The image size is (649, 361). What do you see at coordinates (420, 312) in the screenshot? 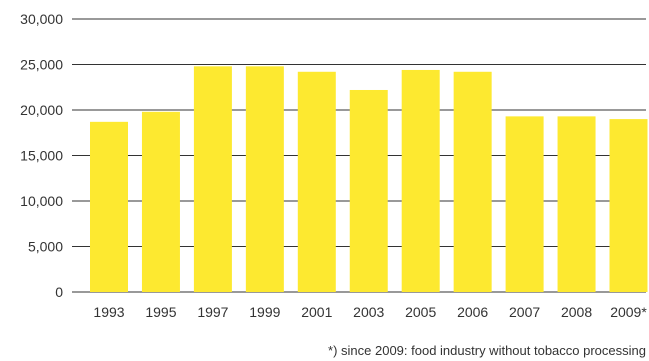
I see `x-tick-label: 2005` at bounding box center [420, 312].